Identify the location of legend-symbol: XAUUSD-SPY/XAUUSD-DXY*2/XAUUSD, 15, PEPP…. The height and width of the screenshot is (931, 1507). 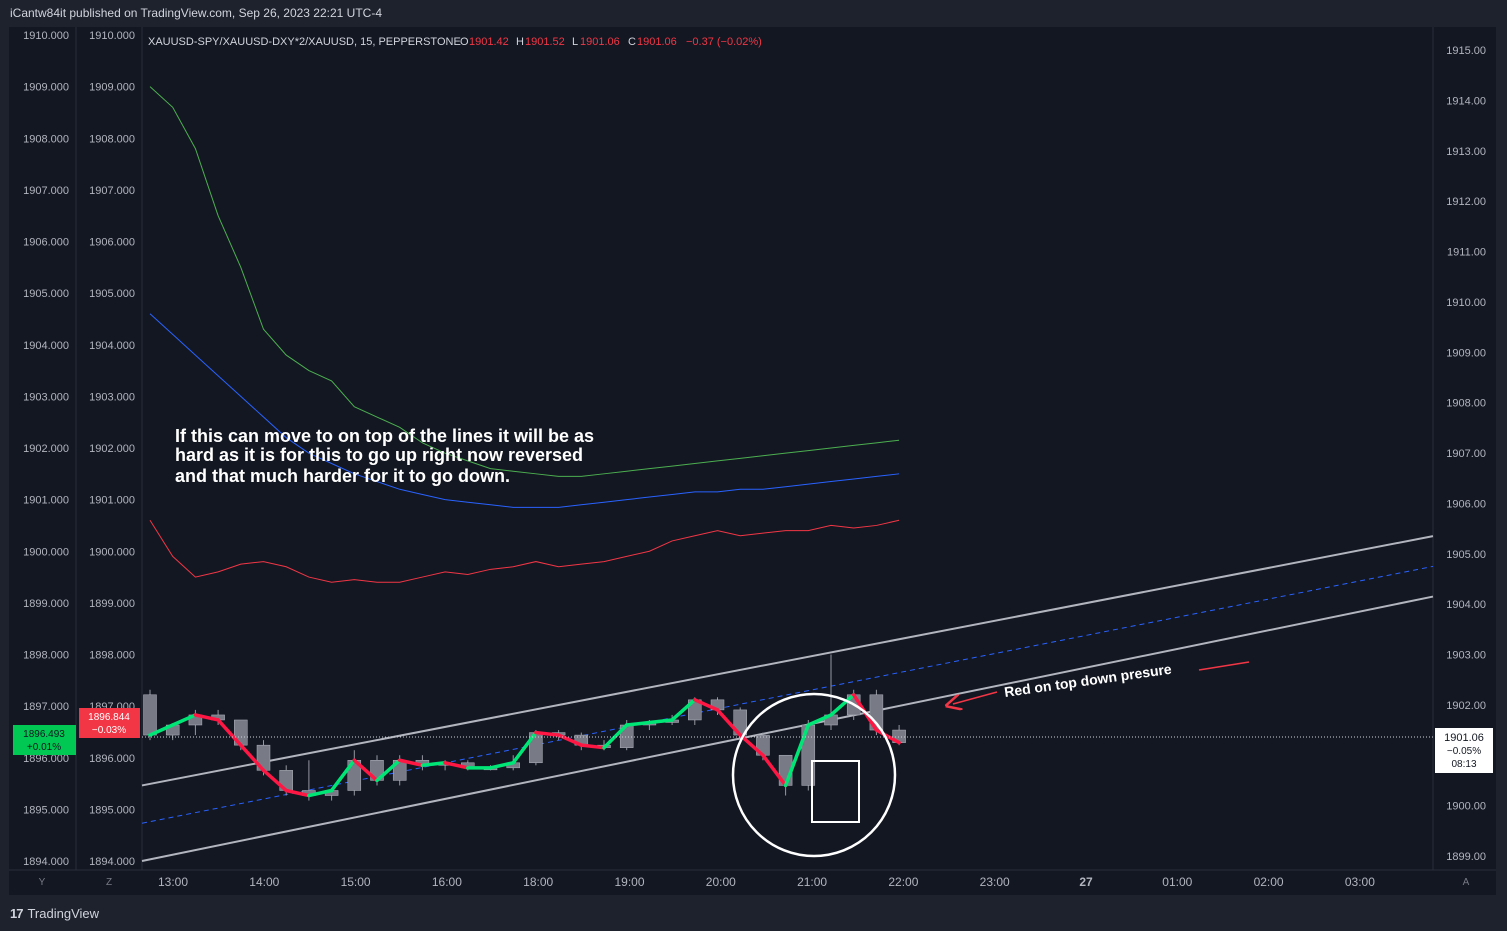
(304, 42).